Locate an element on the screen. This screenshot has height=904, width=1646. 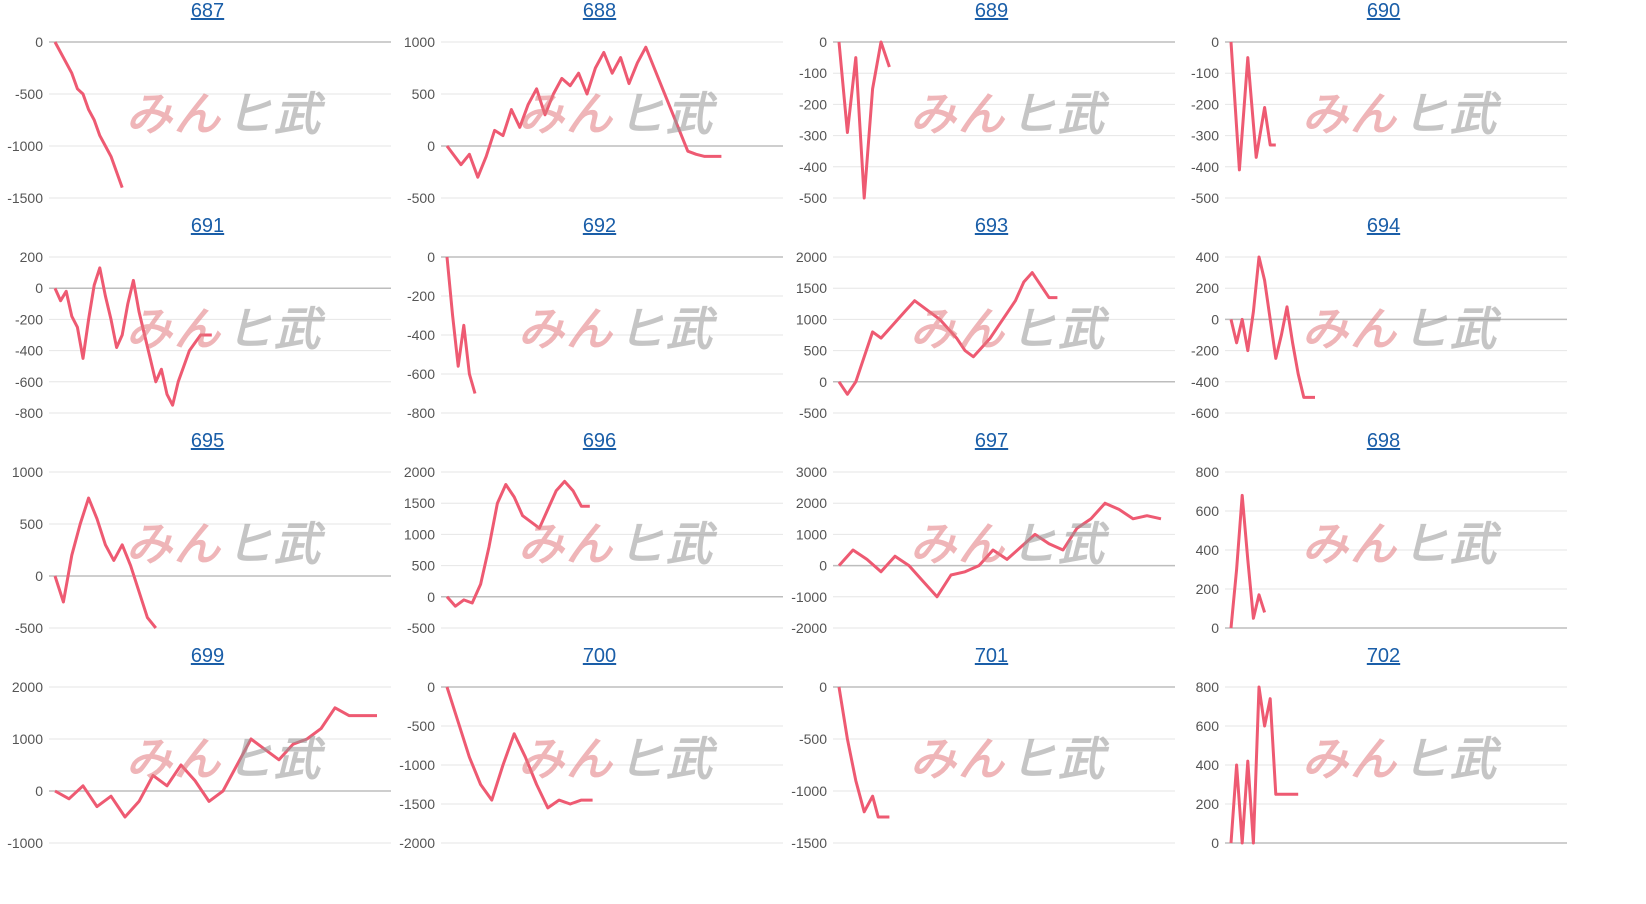
chart-title-link: 696 is located at coordinates (599, 441).